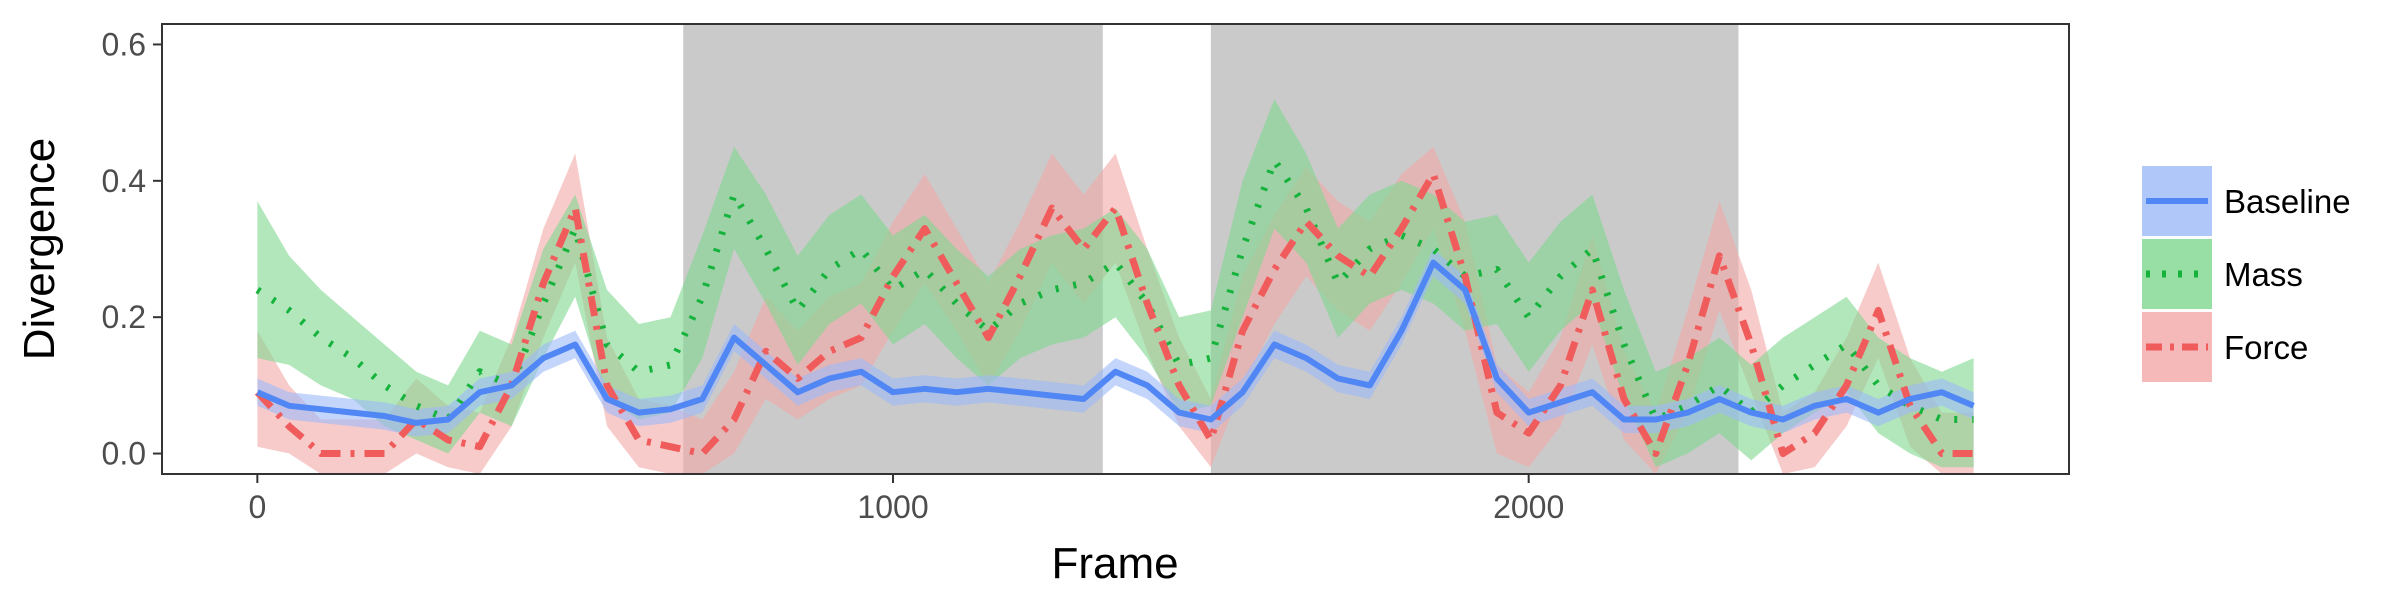 The width and height of the screenshot is (2400, 600). Describe the element at coordinates (124, 44) in the screenshot. I see `y-tick-label-3: 0.6` at that location.